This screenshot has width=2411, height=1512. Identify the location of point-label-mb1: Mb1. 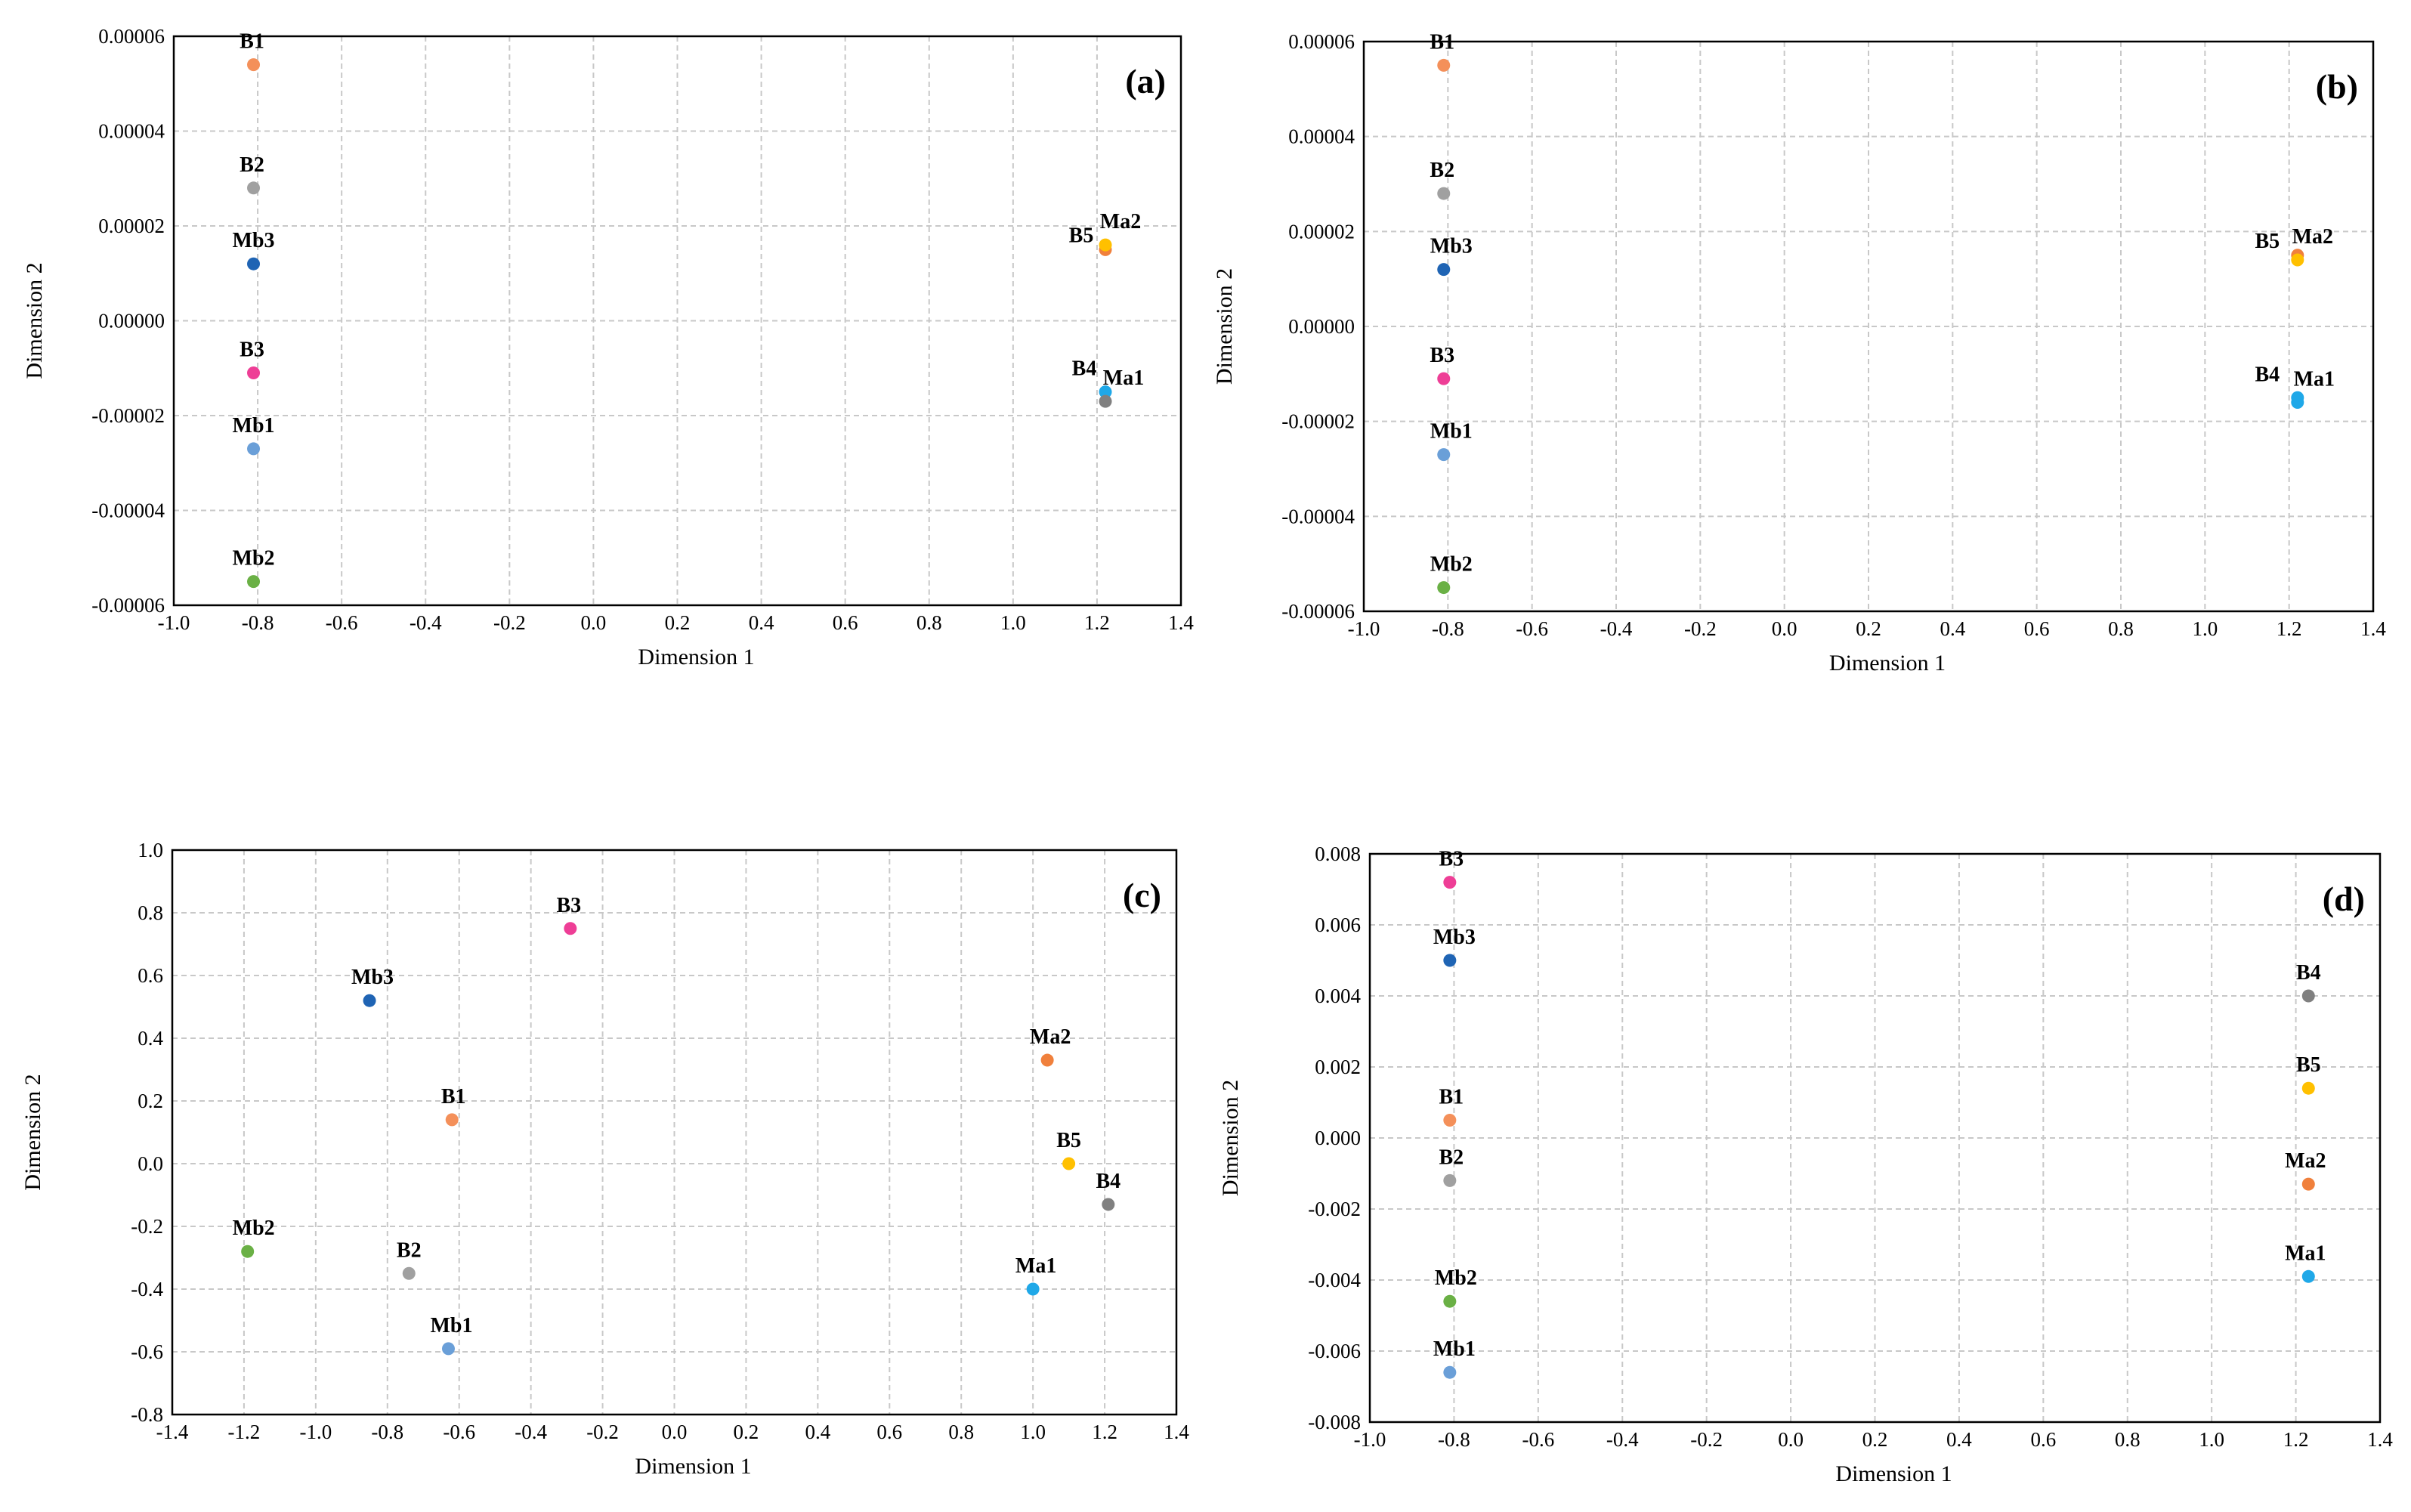
(451, 1325).